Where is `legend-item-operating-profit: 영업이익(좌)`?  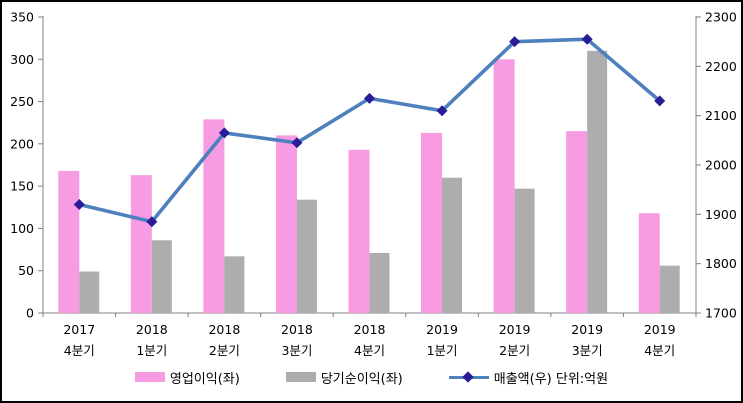
legend-item-operating-profit: 영업이익(좌) is located at coordinates (187, 377).